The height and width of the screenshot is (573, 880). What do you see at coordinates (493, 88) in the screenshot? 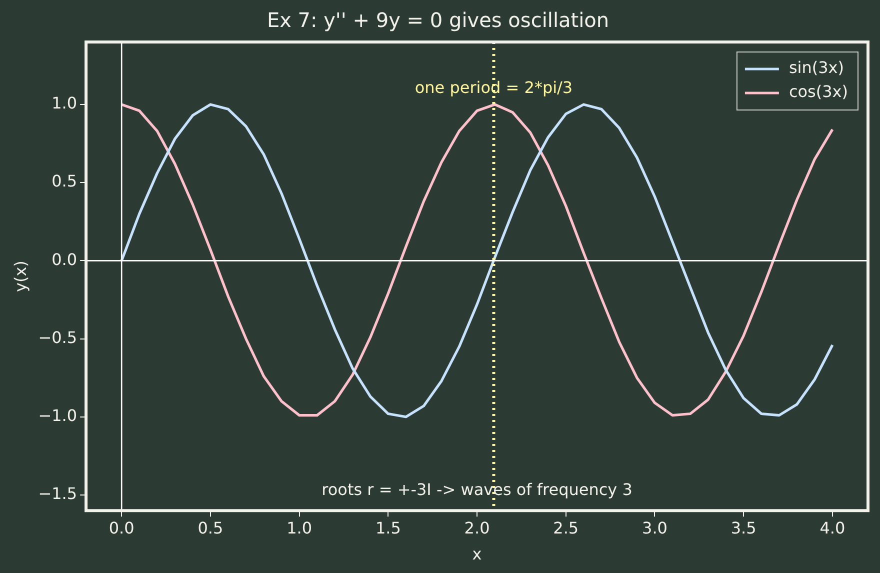
I see `ref-line-label: one period = 2*pi/3` at bounding box center [493, 88].